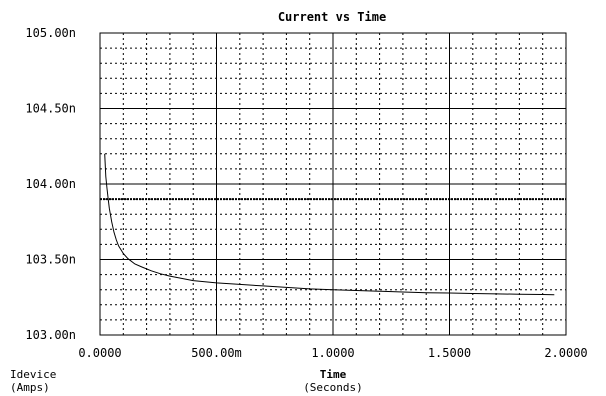 This screenshot has width=606, height=396. Describe the element at coordinates (216, 353) in the screenshot. I see `x-tick-label: 500.00m` at that location.